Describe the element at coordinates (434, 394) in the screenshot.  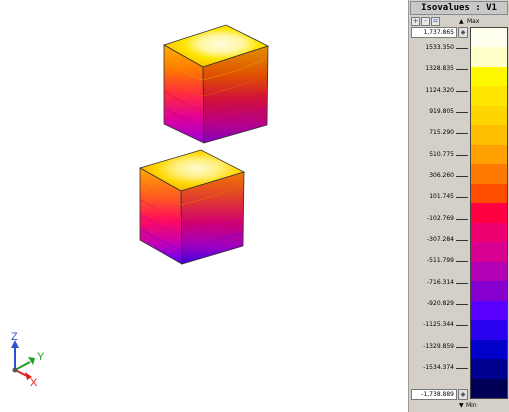
I see `min-value-field: -1,738.889` at that location.